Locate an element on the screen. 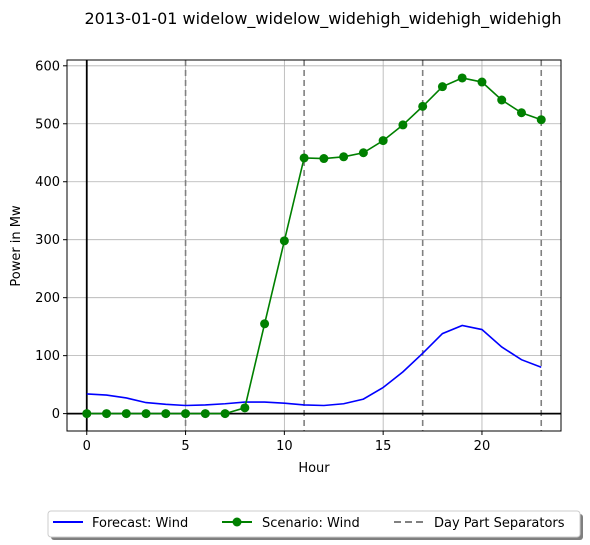  x-axis-label: Hour is located at coordinates (314, 468).